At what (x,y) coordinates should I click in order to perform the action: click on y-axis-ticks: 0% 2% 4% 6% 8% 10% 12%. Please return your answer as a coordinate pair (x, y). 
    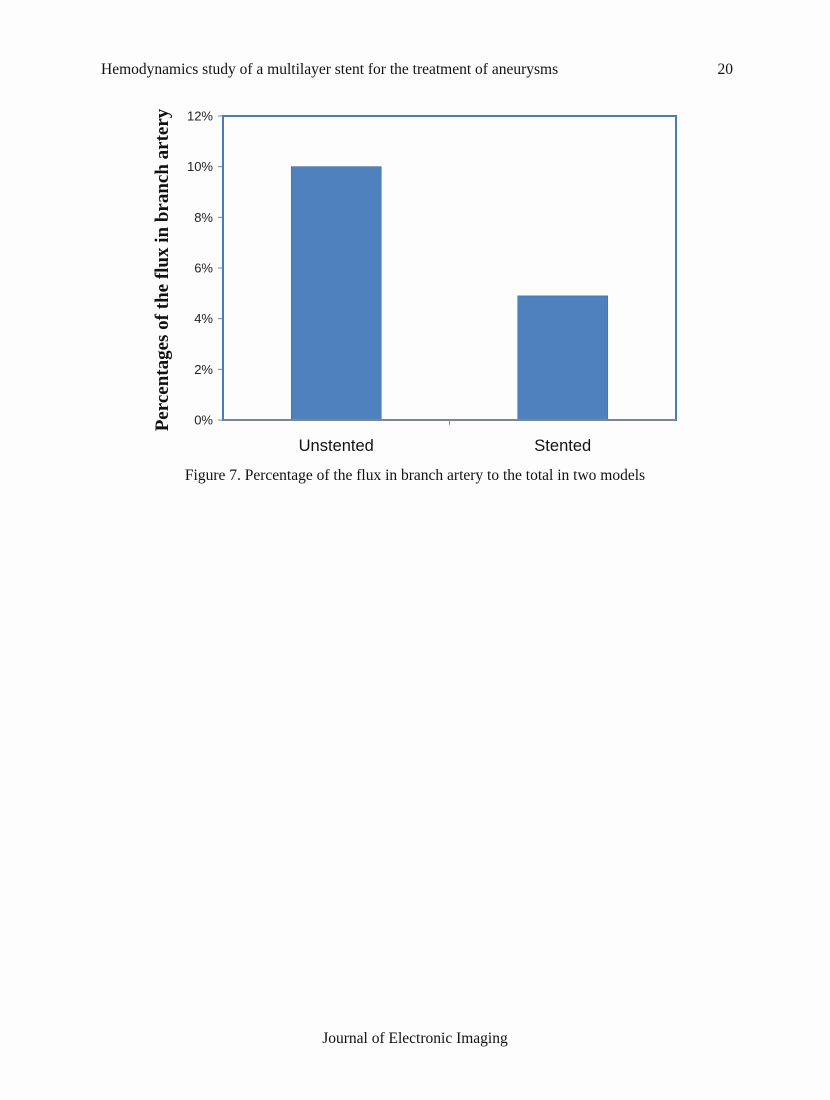
    Looking at the image, I should click on (205, 268).